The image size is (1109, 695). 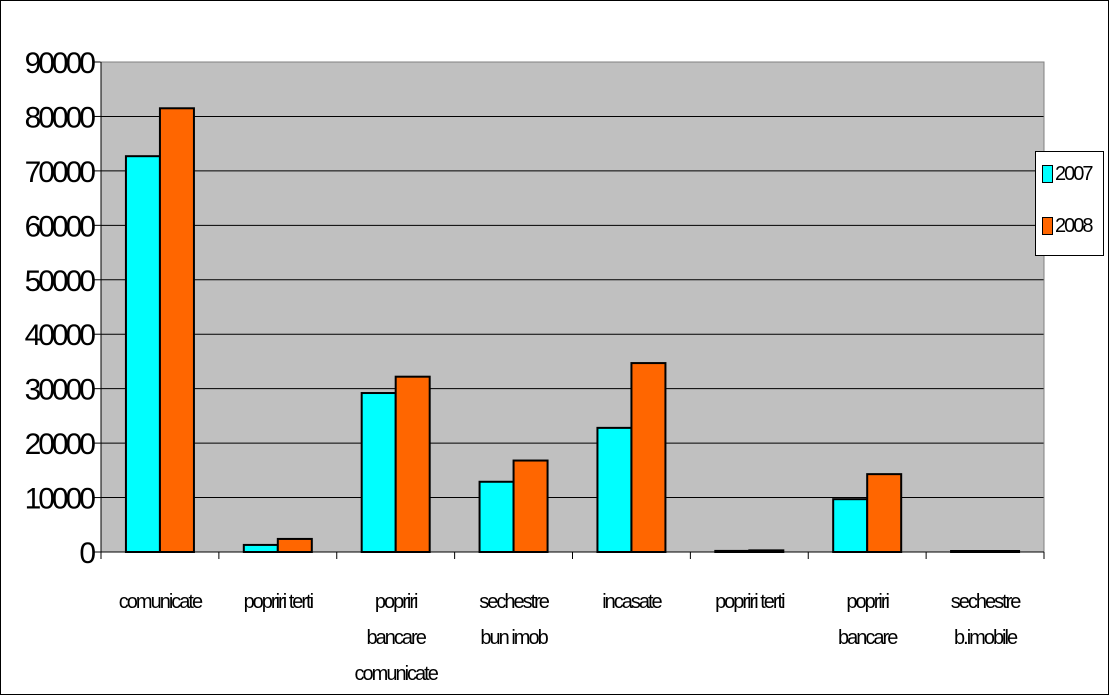 I want to click on y-tick-label: 10000, so click(x=60, y=499).